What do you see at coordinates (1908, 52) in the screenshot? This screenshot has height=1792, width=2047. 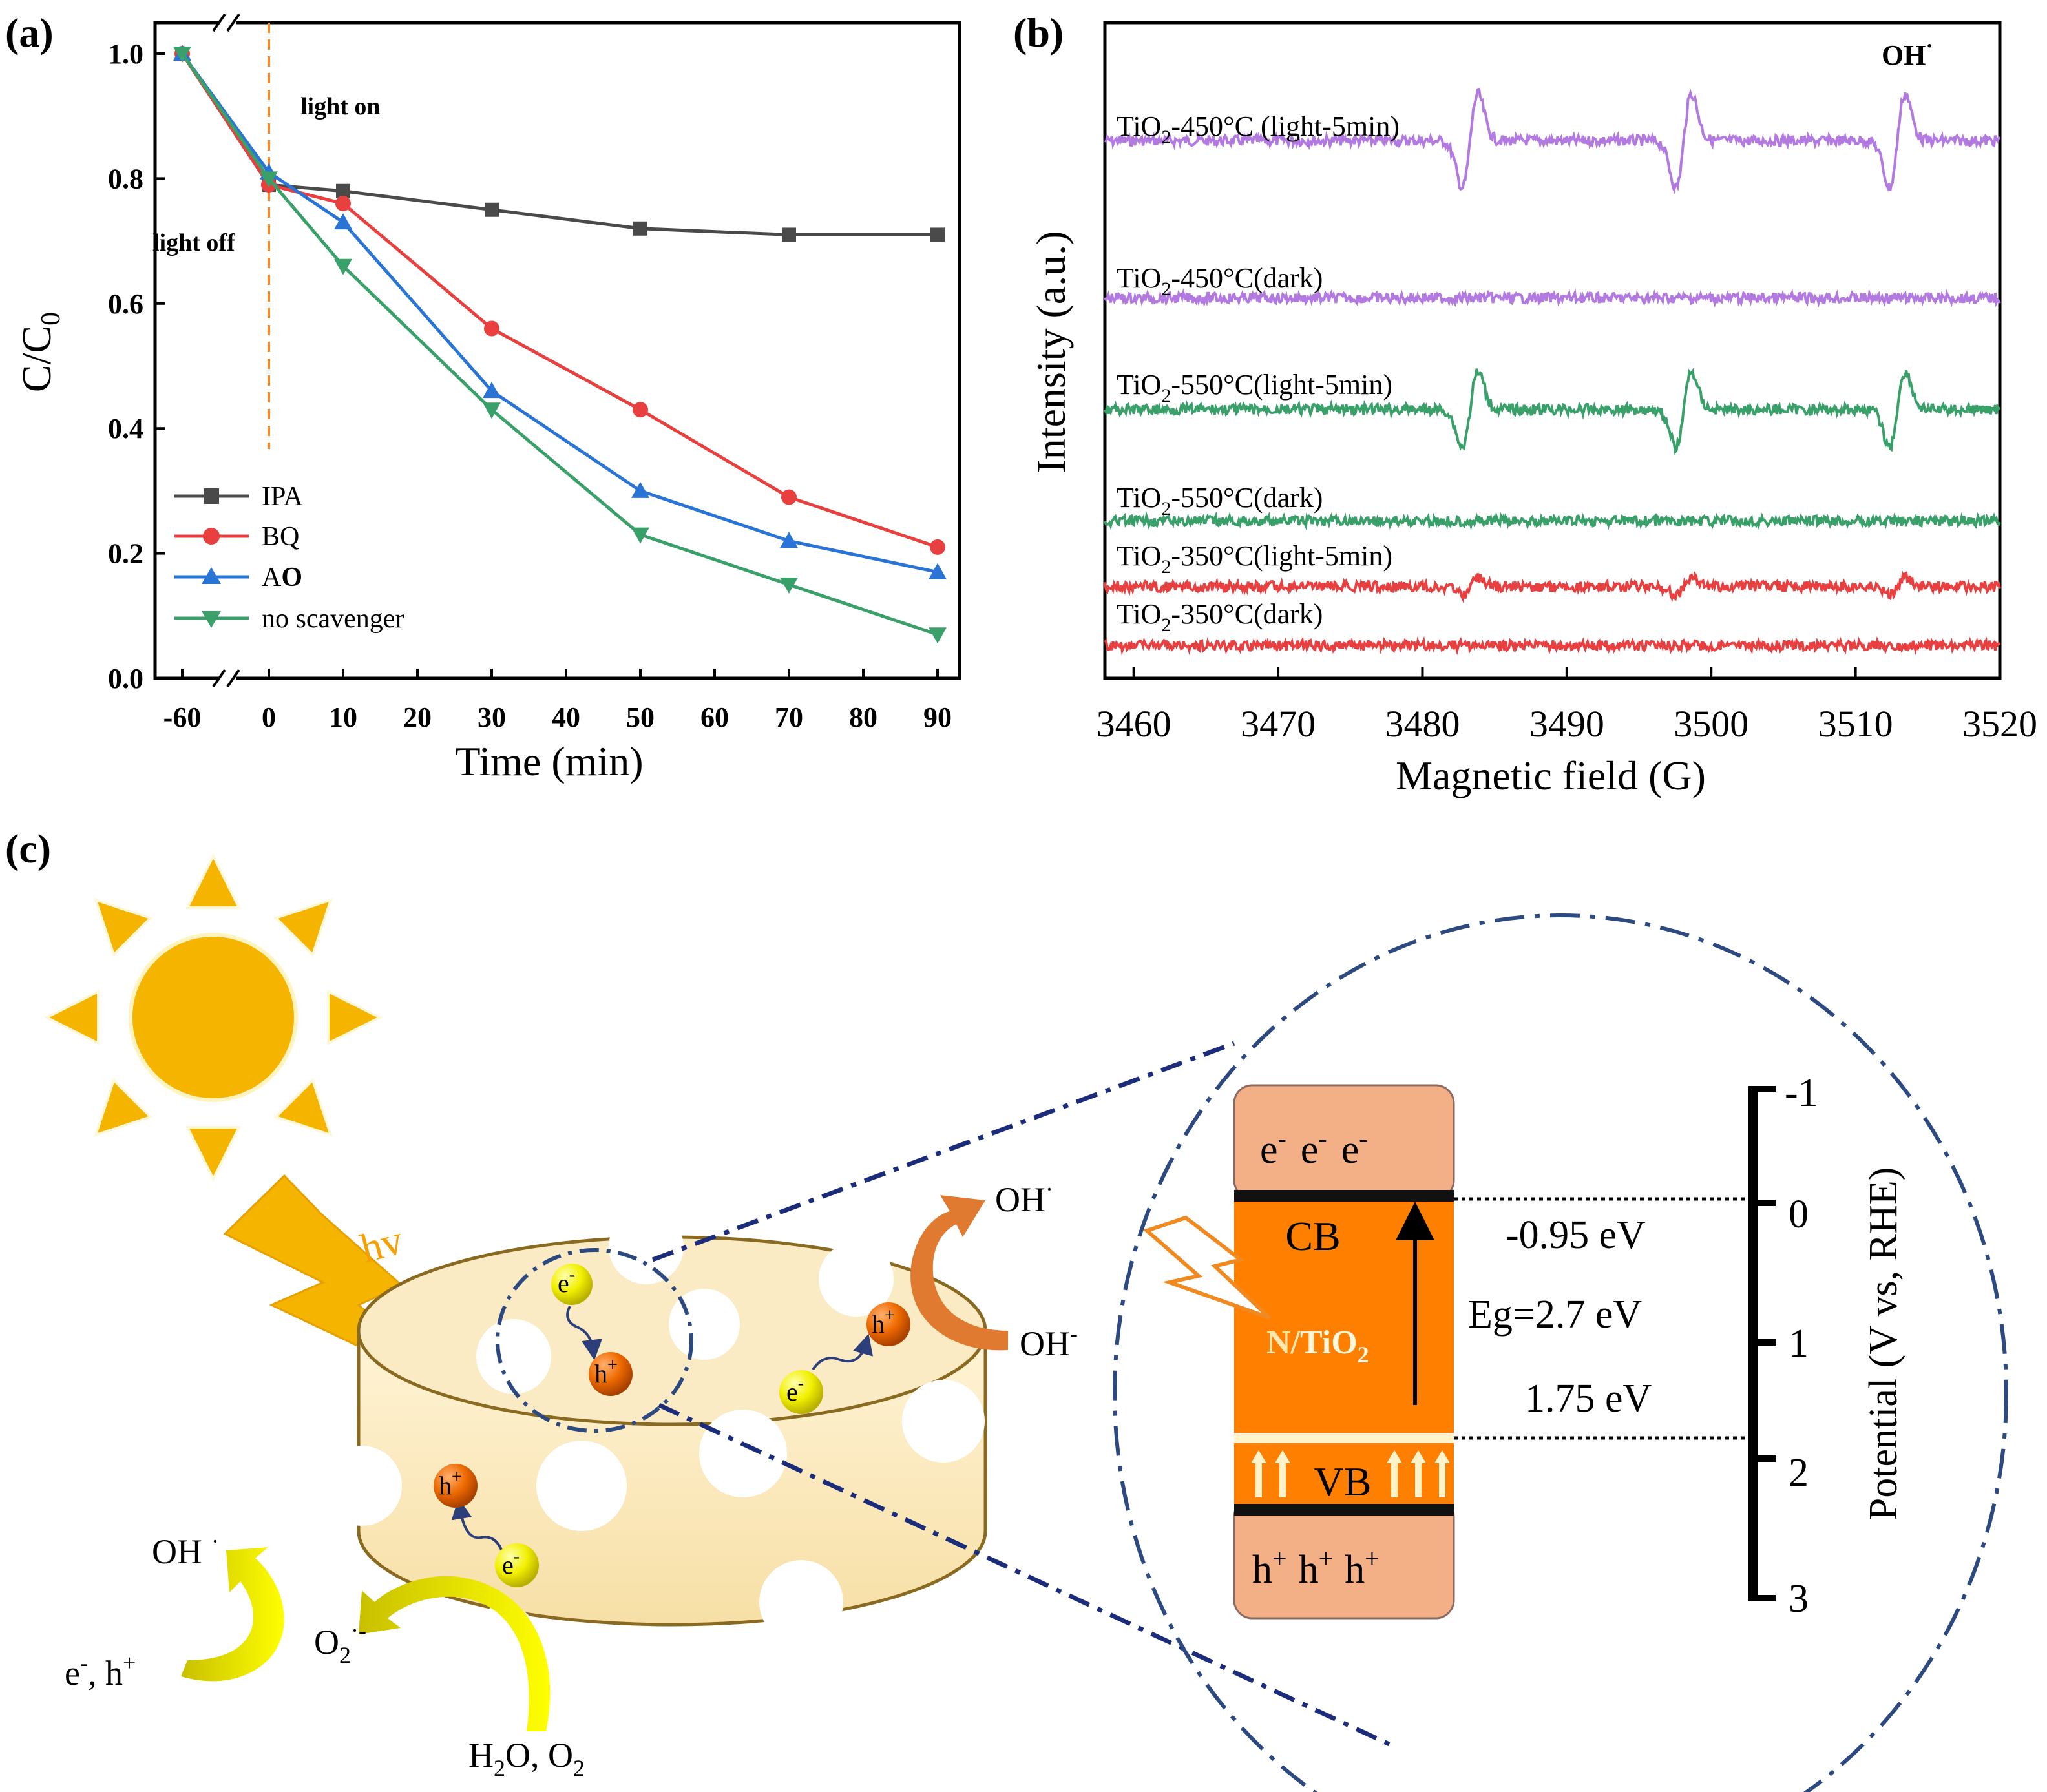 I see `panel-b-title: OH·` at bounding box center [1908, 52].